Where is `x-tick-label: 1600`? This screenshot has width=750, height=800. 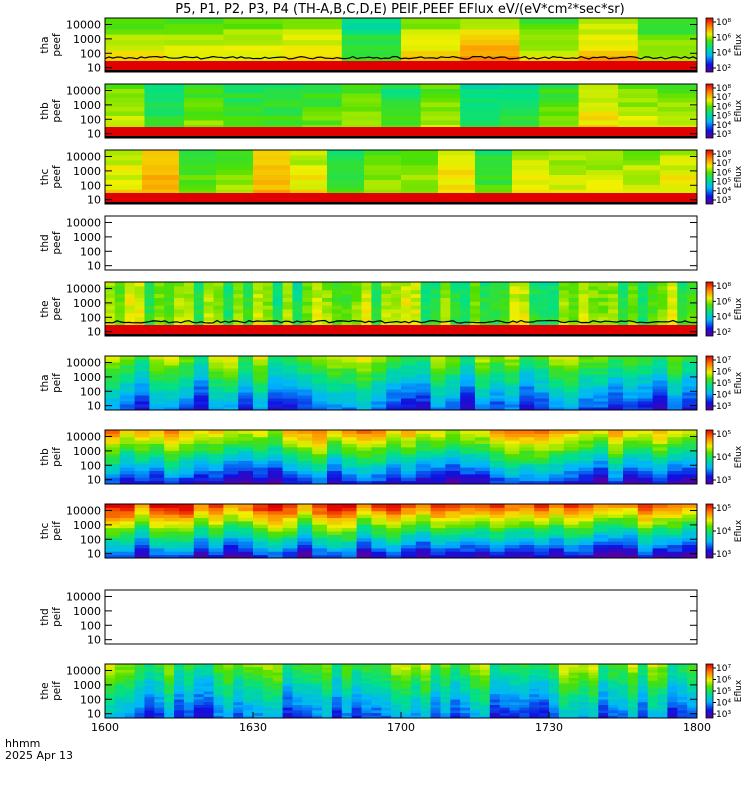
x-tick-label: 1600 is located at coordinates (105, 727).